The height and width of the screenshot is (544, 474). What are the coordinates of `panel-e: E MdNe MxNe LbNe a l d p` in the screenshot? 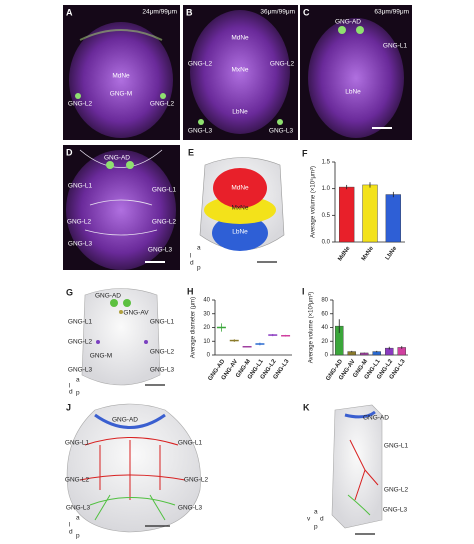 It's located at (236, 209).